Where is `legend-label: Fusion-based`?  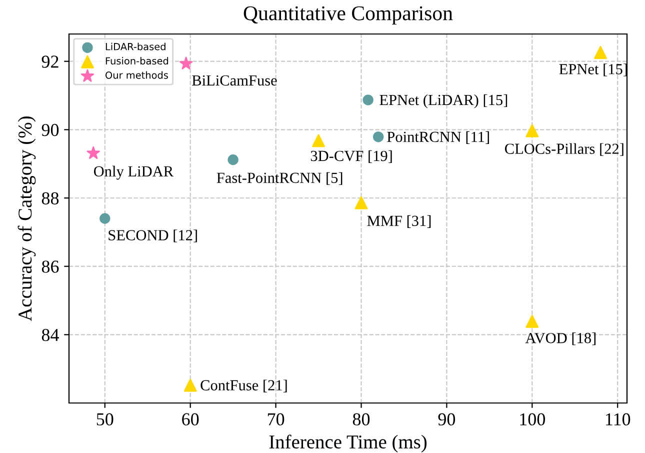 legend-label: Fusion-based is located at coordinates (137, 61).